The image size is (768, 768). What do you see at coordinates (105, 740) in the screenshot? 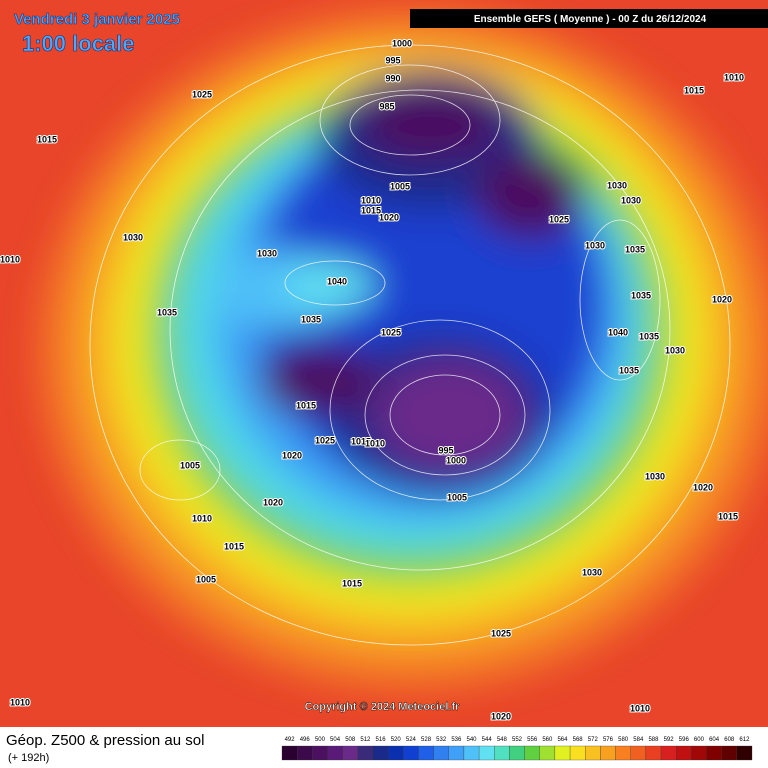
I see `footer-title: Géop. Z500 & pression au sol` at bounding box center [105, 740].